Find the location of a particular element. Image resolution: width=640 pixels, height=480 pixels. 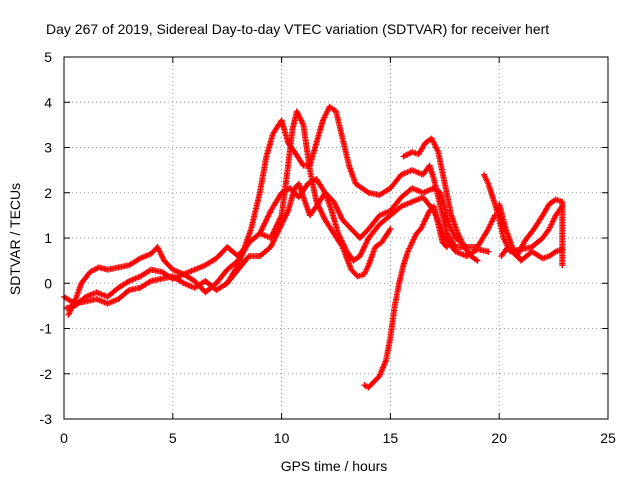

x-tick-label: 15 is located at coordinates (391, 438).